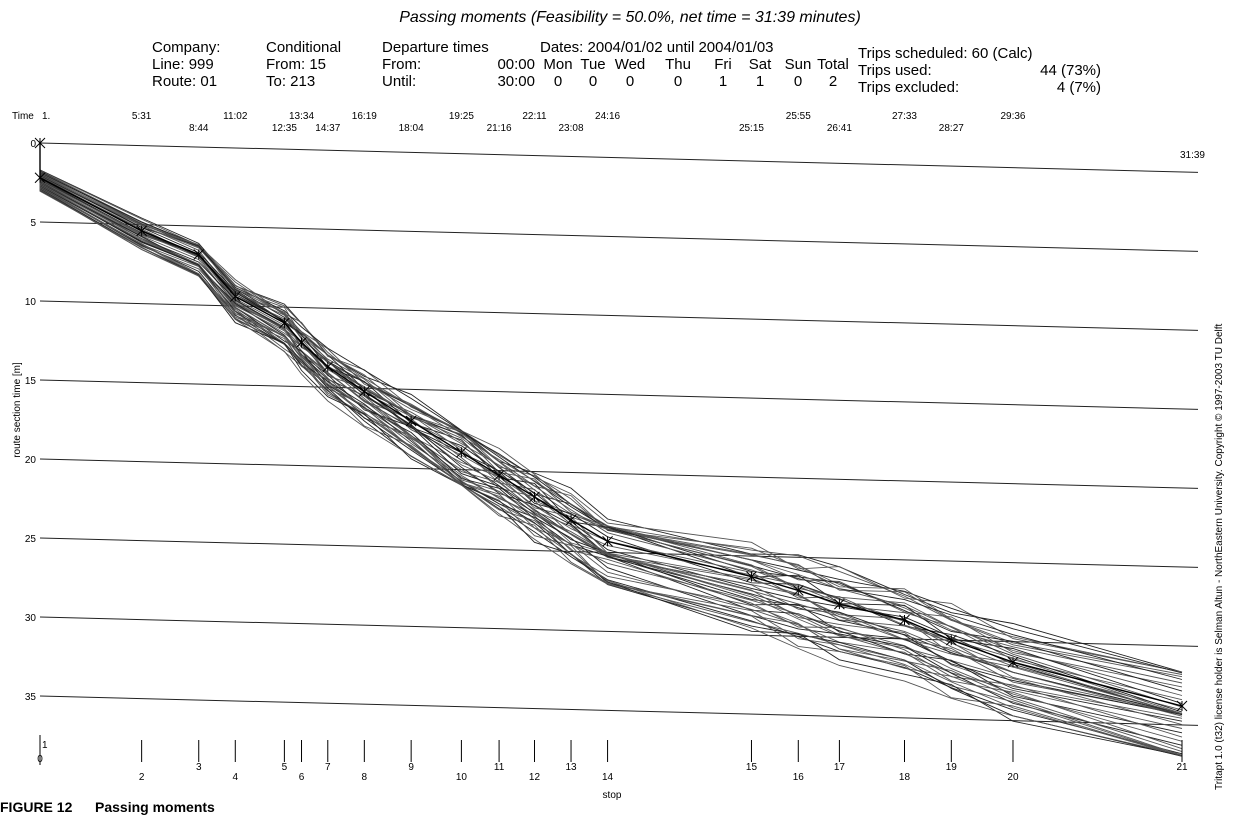 Image resolution: width=1235 pixels, height=815 pixels. Describe the element at coordinates (401, 64) in the screenshot. I see `from-time-label: From:` at that location.